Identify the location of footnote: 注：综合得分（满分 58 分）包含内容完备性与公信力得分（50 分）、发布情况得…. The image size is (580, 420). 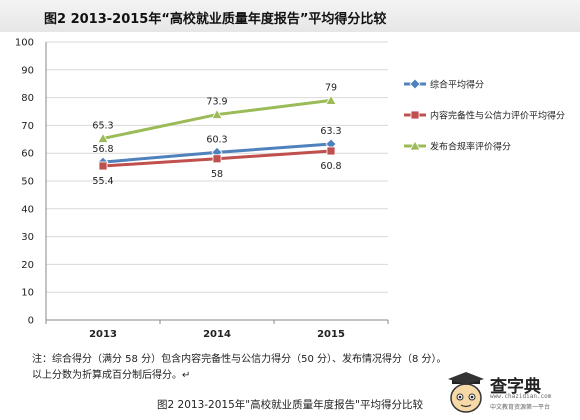
(239, 368).